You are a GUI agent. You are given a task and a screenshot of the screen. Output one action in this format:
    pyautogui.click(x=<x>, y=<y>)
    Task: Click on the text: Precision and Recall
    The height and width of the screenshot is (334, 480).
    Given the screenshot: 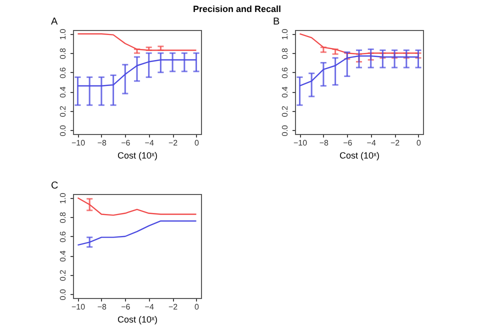 What is the action you would take?
    pyautogui.click(x=237, y=9)
    